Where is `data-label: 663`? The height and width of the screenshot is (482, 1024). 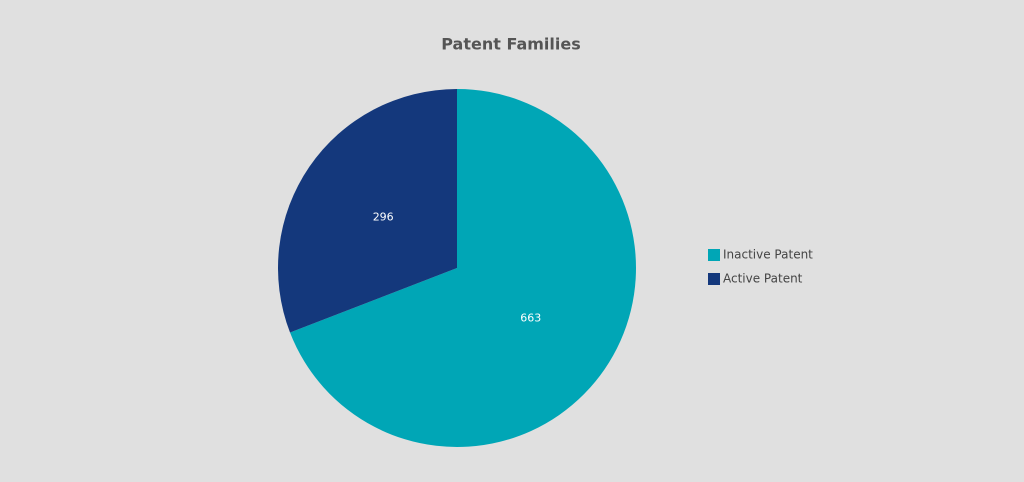 data-label: 663 is located at coordinates (530, 318).